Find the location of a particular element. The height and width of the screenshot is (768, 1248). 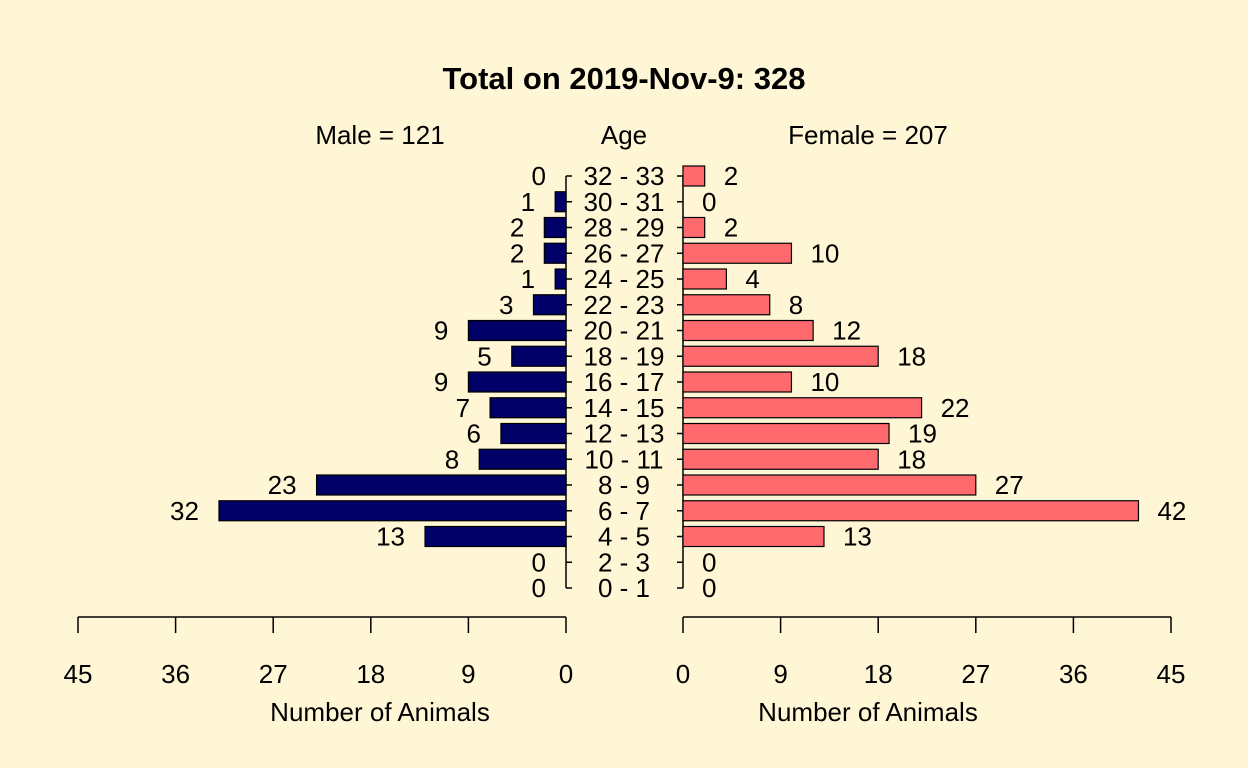

male-x-tick-label: 18 is located at coordinates (370, 674).